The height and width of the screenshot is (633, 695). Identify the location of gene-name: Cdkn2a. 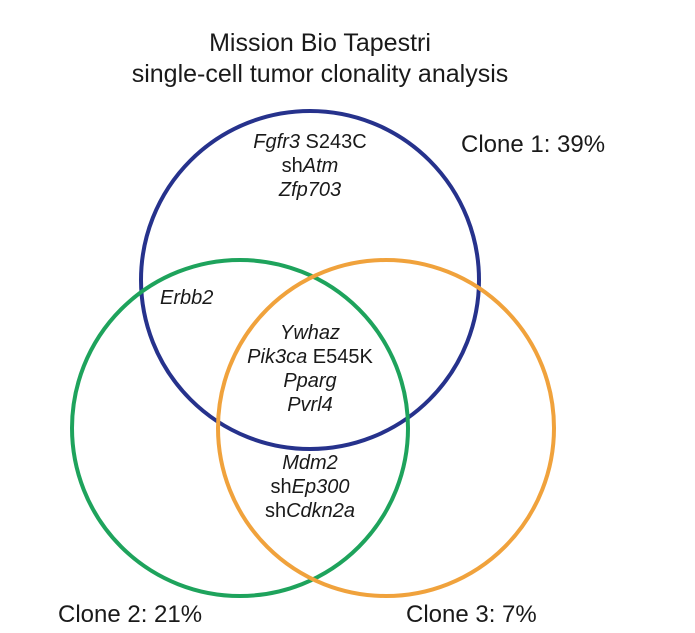
(321, 511).